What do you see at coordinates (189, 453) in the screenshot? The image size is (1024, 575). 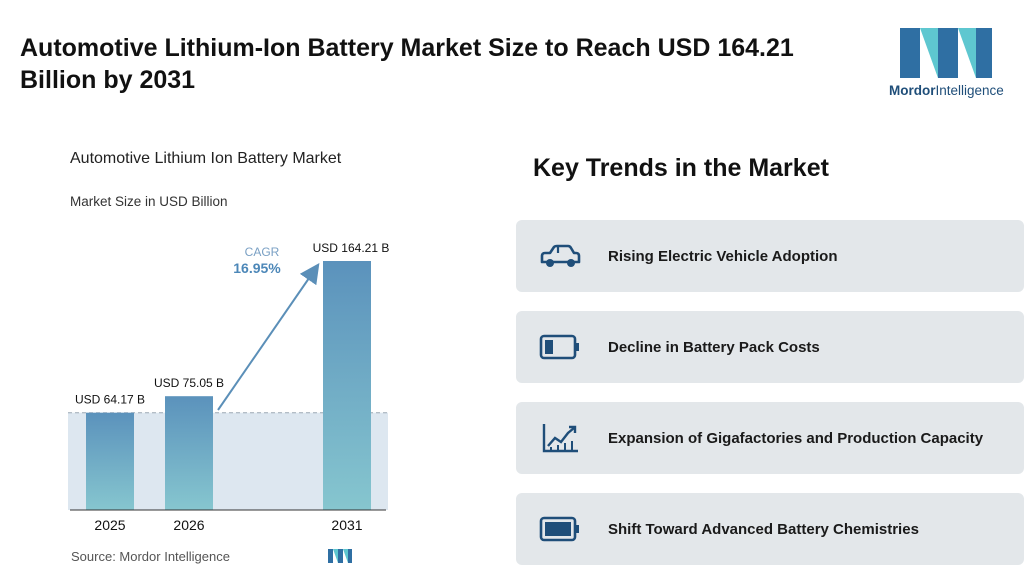 I see `bar-2026` at bounding box center [189, 453].